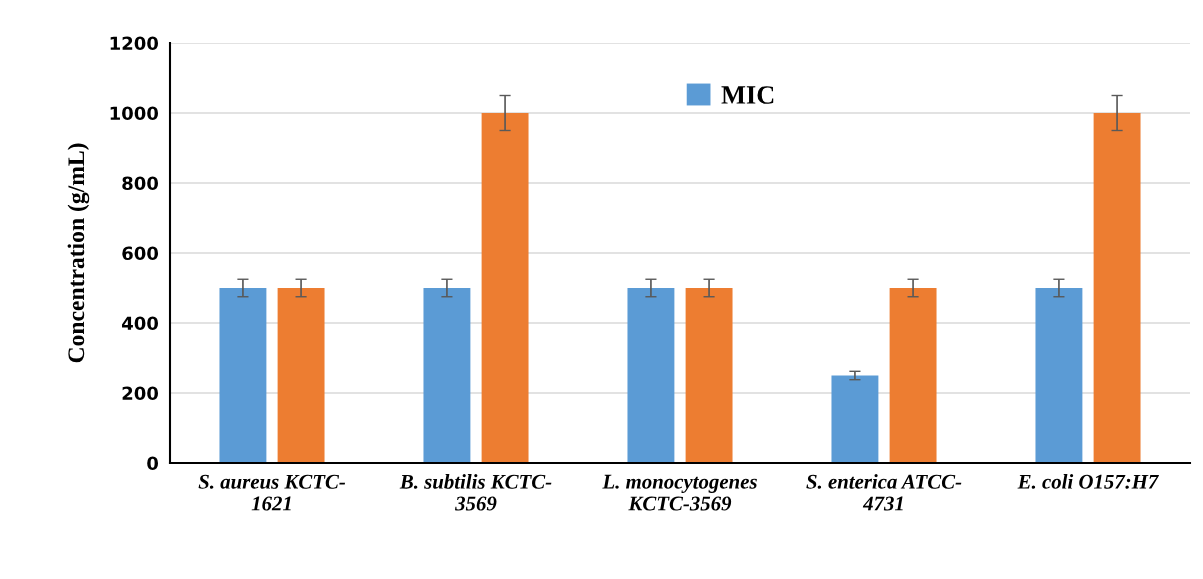 The width and height of the screenshot is (1203, 579). Describe the element at coordinates (140, 393) in the screenshot. I see `y-tick-label: 200` at that location.